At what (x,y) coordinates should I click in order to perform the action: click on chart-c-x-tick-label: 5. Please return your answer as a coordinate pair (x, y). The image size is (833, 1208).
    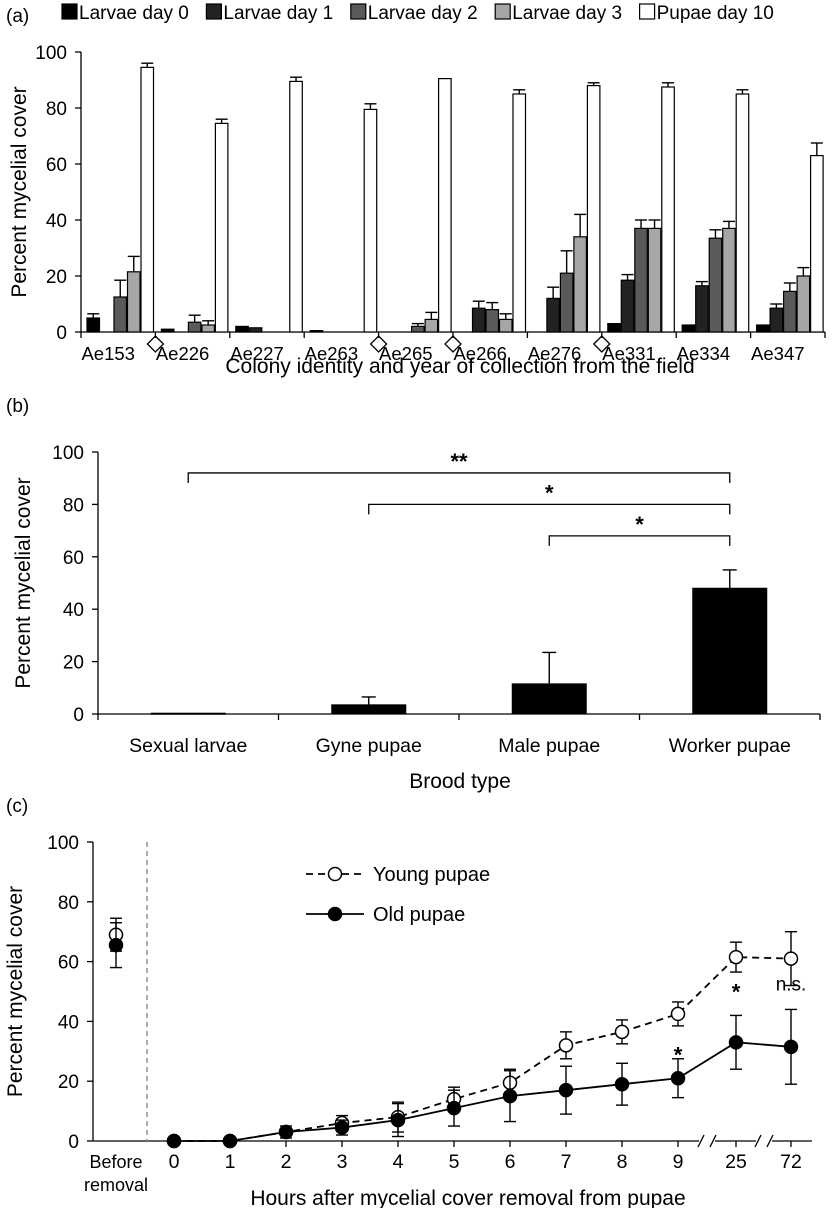
    Looking at the image, I should click on (454, 1162).